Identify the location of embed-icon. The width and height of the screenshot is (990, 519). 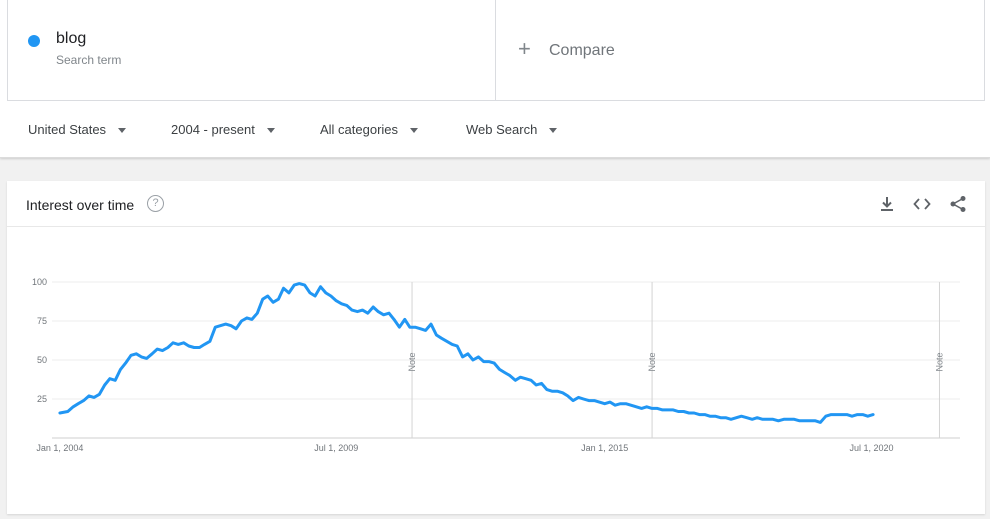
(922, 204).